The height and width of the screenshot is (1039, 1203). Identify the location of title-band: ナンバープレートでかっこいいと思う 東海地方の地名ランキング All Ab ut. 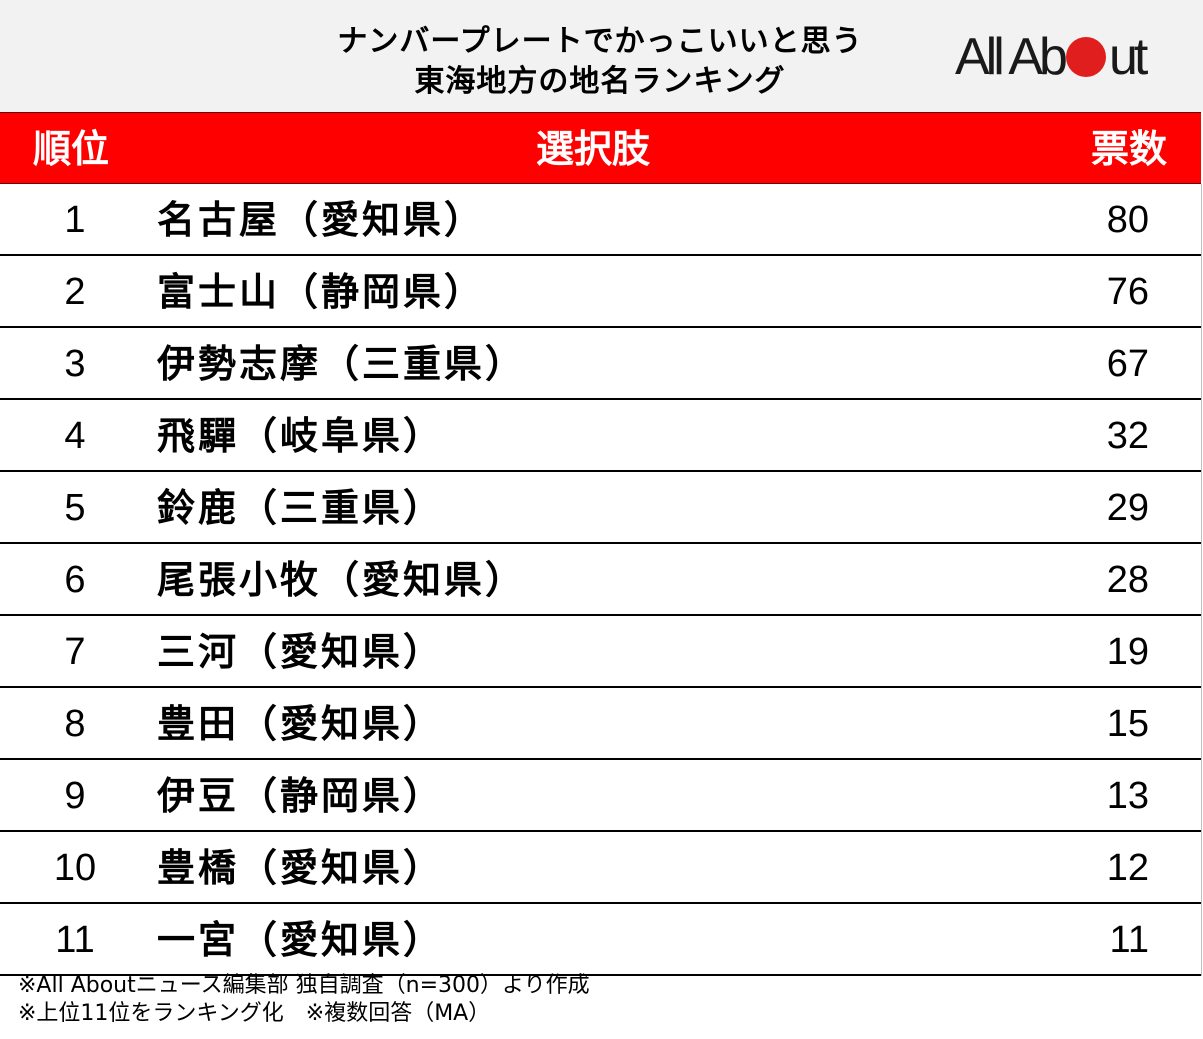
(601, 56).